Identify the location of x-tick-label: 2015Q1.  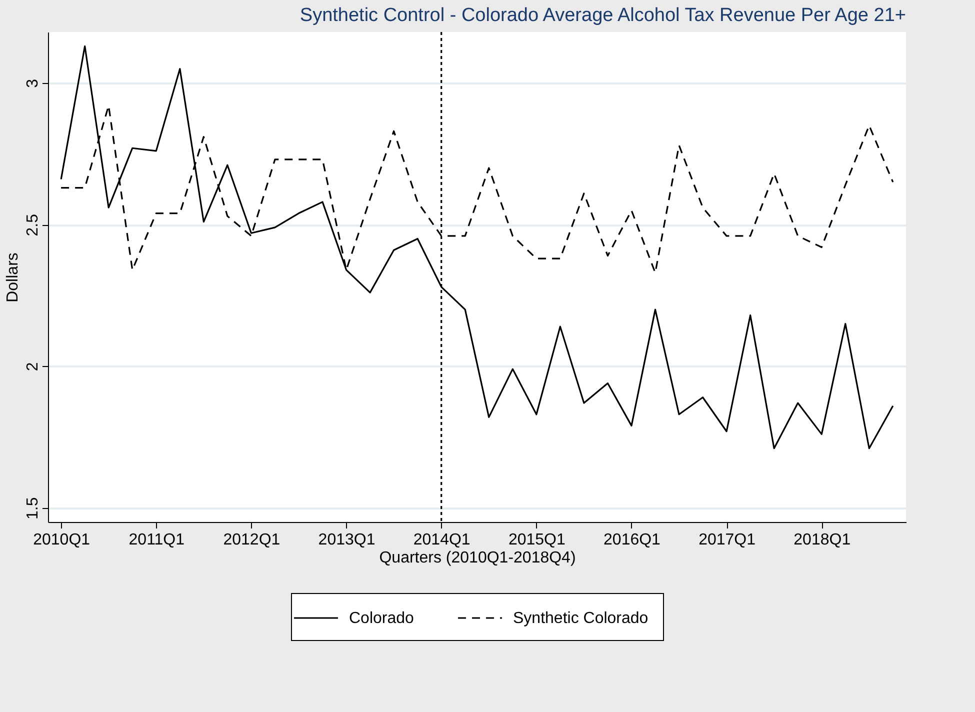
(537, 540).